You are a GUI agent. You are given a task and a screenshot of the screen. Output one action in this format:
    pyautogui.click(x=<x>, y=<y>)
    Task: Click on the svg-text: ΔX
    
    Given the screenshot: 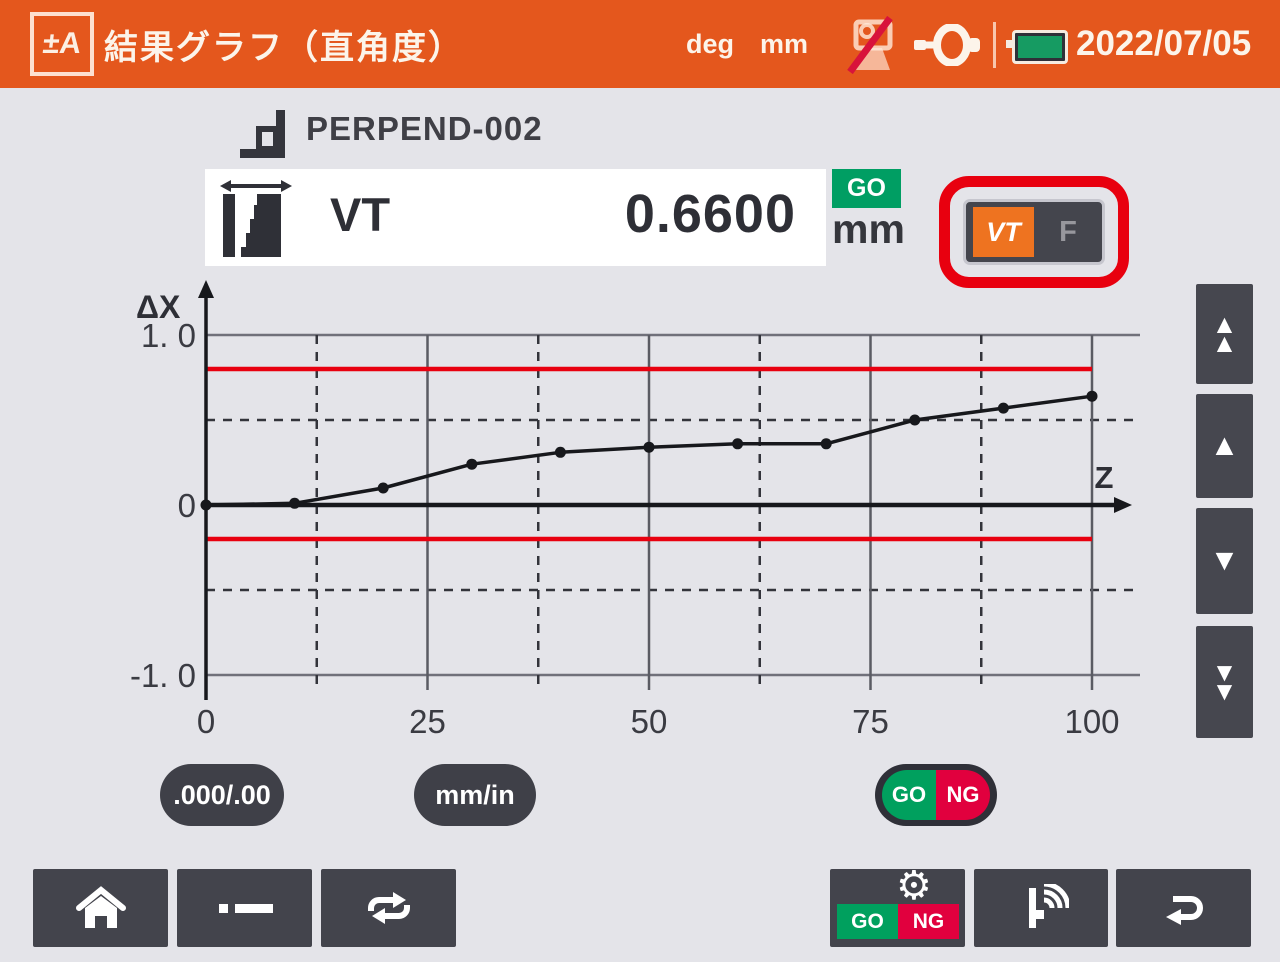 What is the action you would take?
    pyautogui.click(x=158, y=307)
    